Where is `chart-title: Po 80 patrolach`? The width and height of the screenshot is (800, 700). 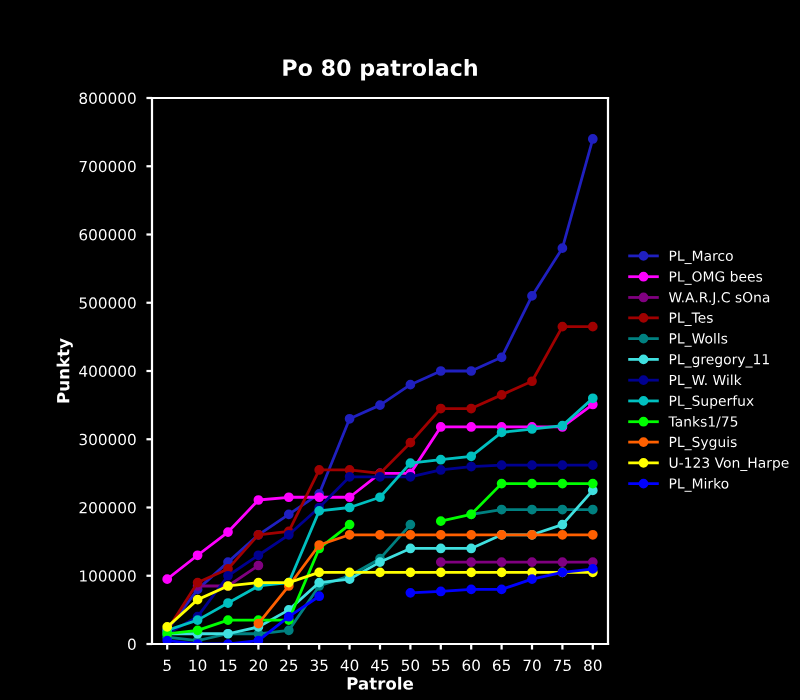
chart-title: Po 80 patrolach is located at coordinates (380, 69).